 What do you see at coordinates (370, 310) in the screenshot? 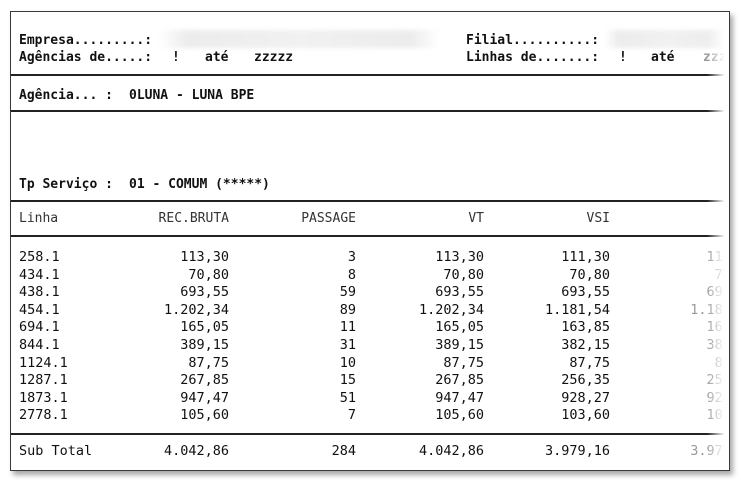
I see `table-row: 454.1 1.202,34 89 1.202,34 1.181,54 1.181,` at bounding box center [370, 310].